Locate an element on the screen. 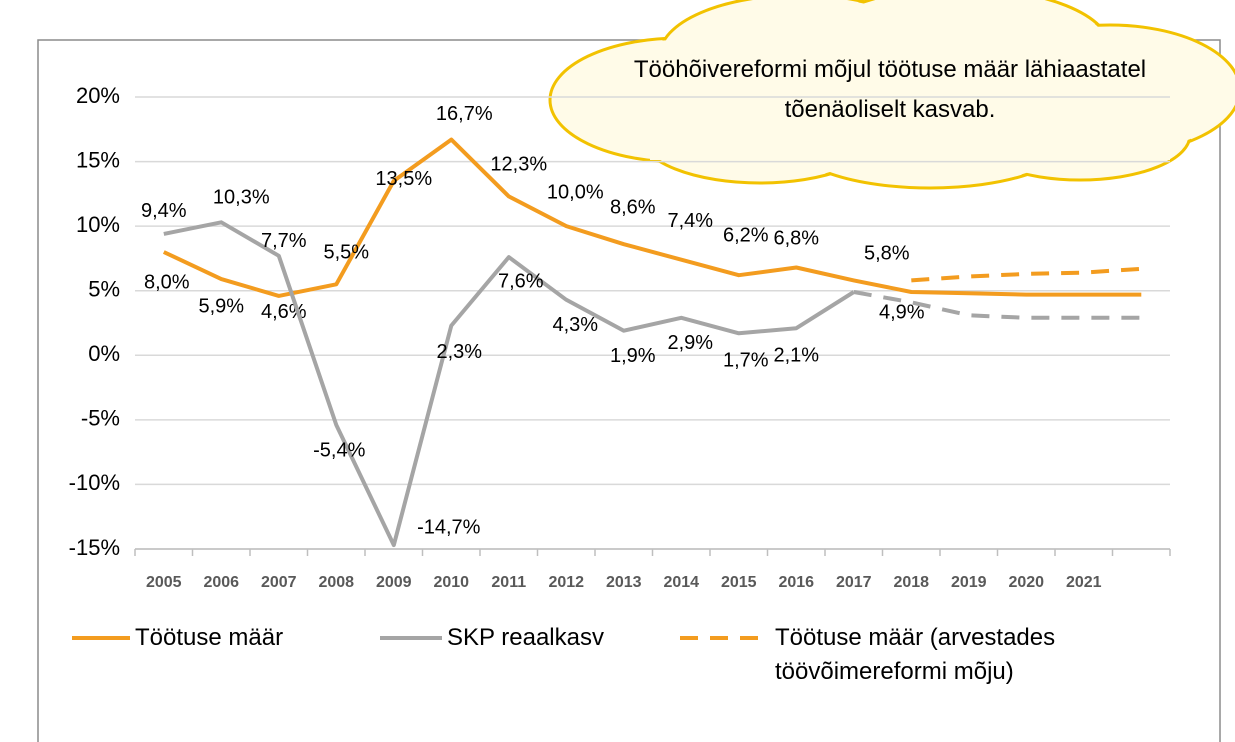 This screenshot has height=742, width=1235. x-tick-label: 2018 is located at coordinates (911, 582).